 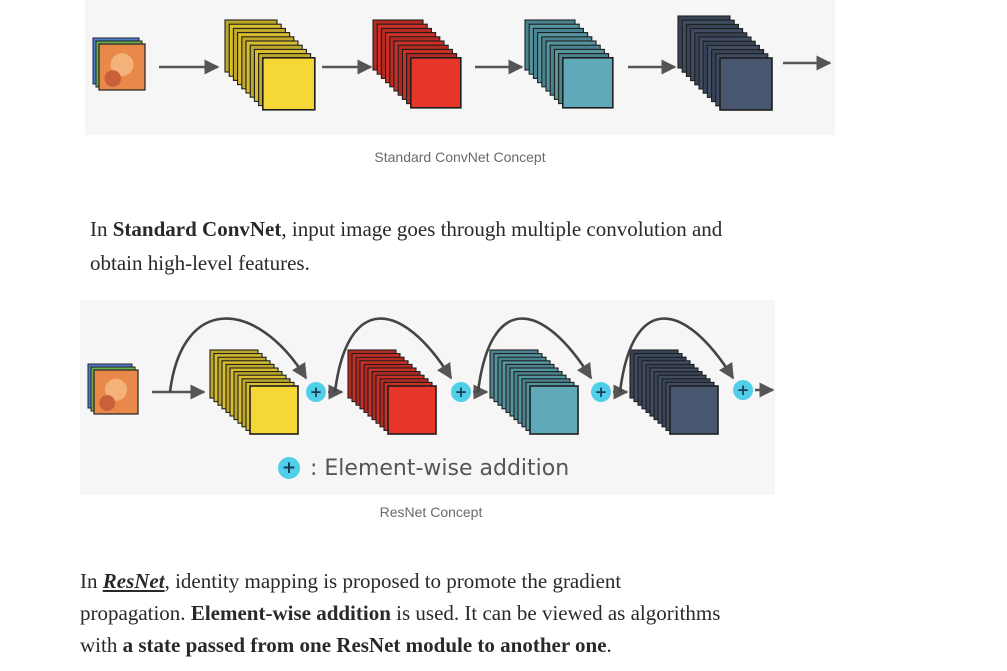 I want to click on para1-line2: obtain high-level features., so click(x=200, y=263).